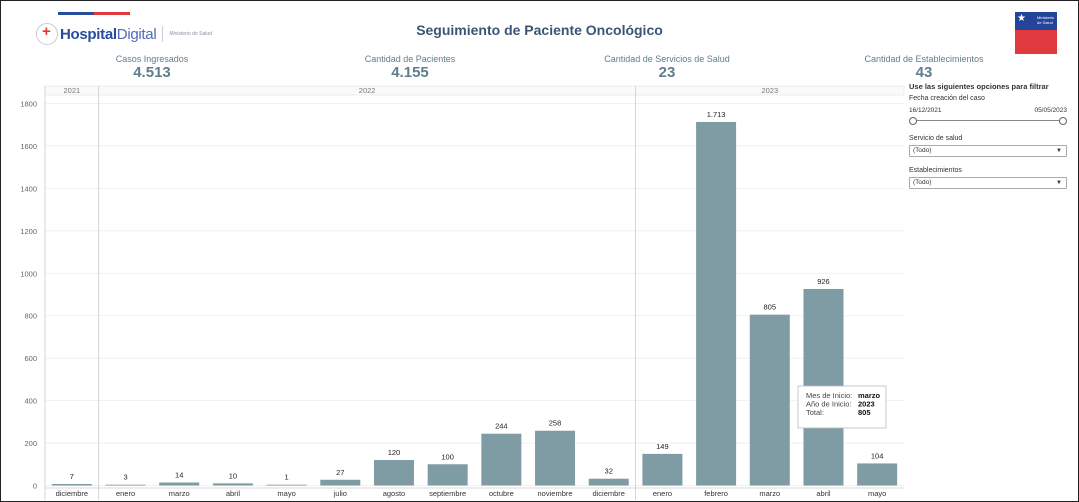 This screenshot has height=502, width=1079. What do you see at coordinates (108, 34) in the screenshot?
I see `logo-text: HospitalDigital` at bounding box center [108, 34].